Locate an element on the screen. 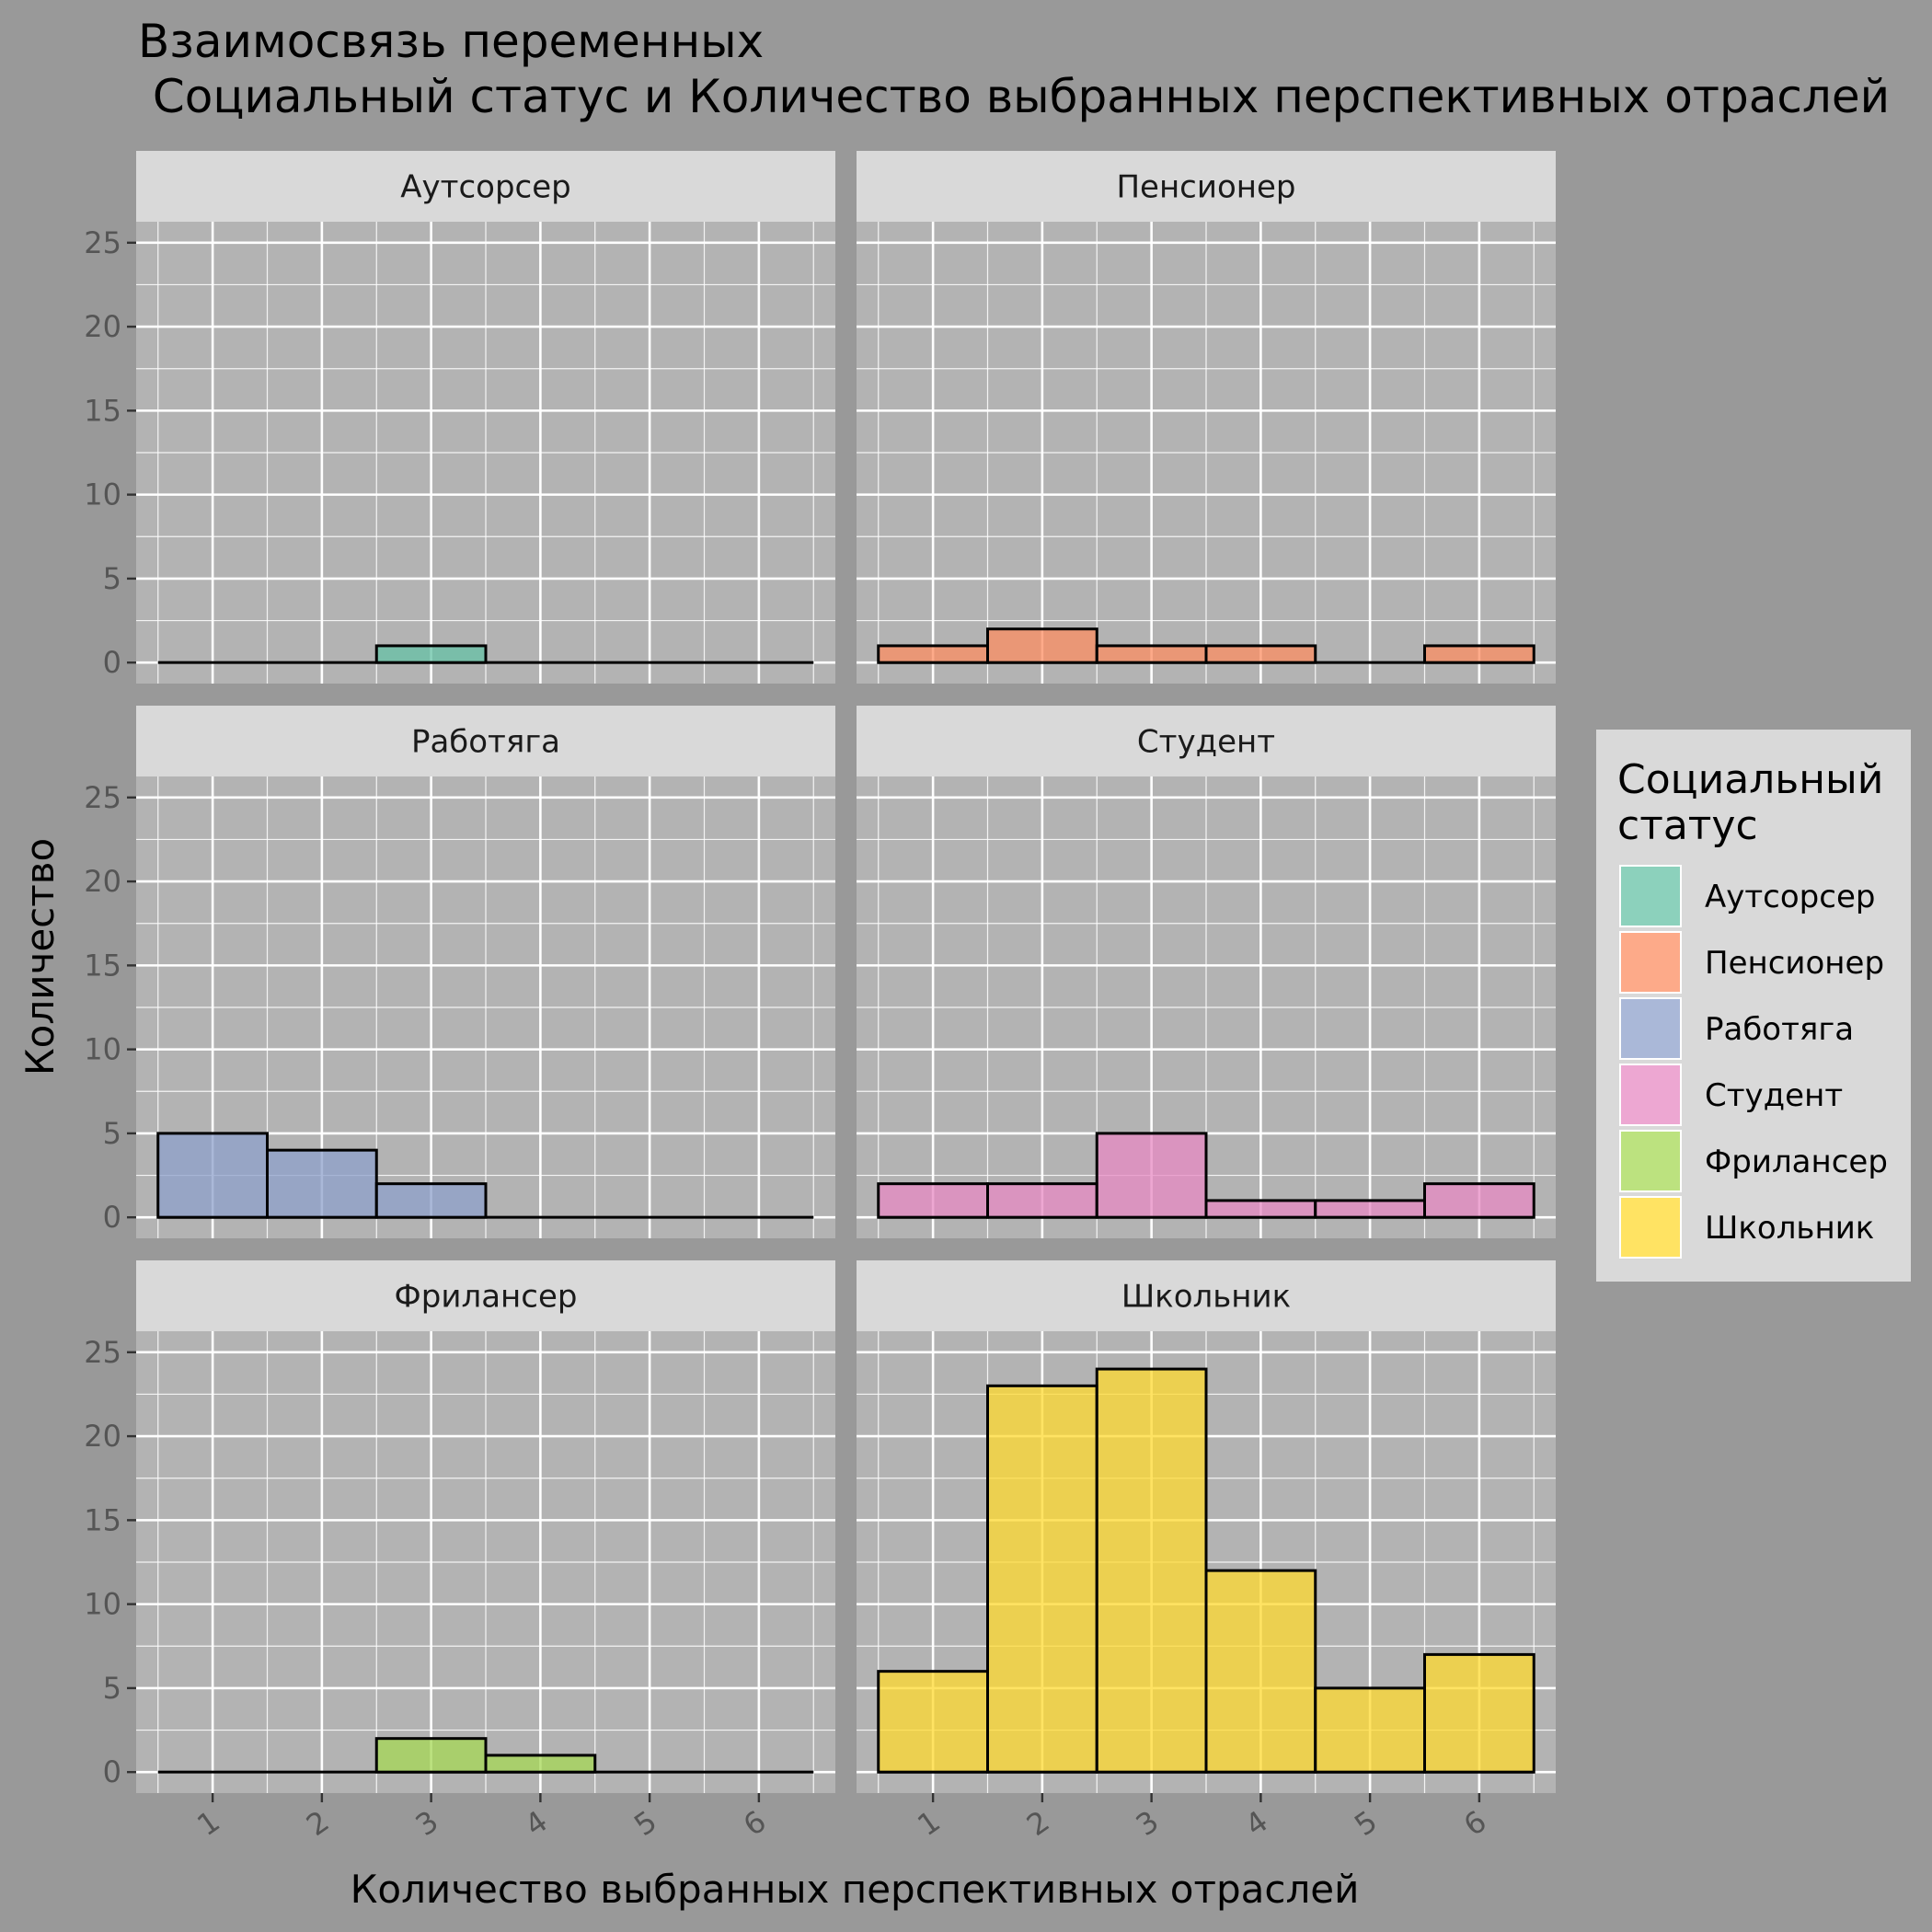  facet-strip-label: Школьник is located at coordinates (1206, 1297).